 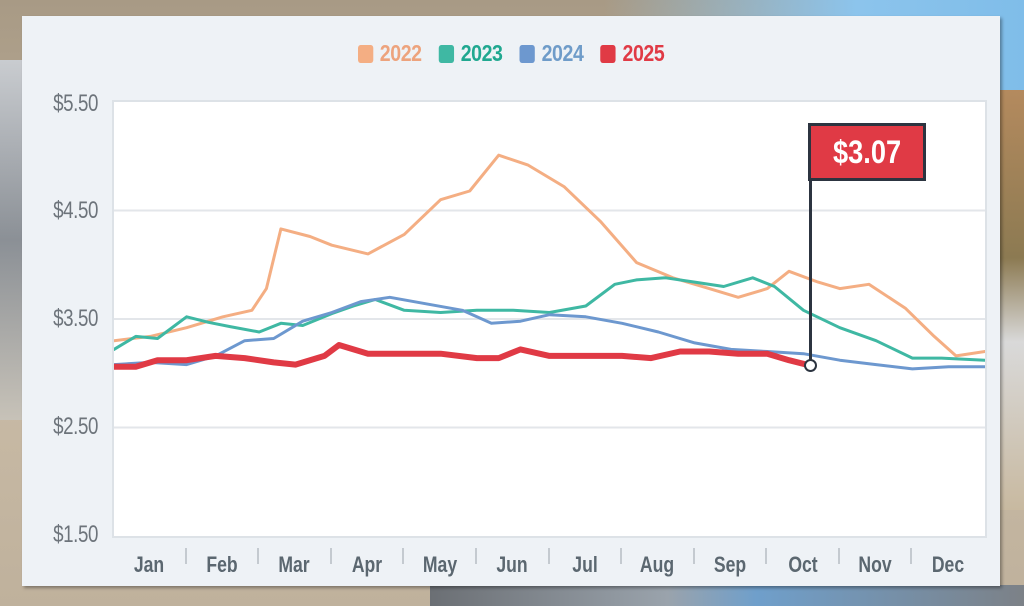 What do you see at coordinates (400, 53) in the screenshot?
I see `legend-label-2022: 2022` at bounding box center [400, 53].